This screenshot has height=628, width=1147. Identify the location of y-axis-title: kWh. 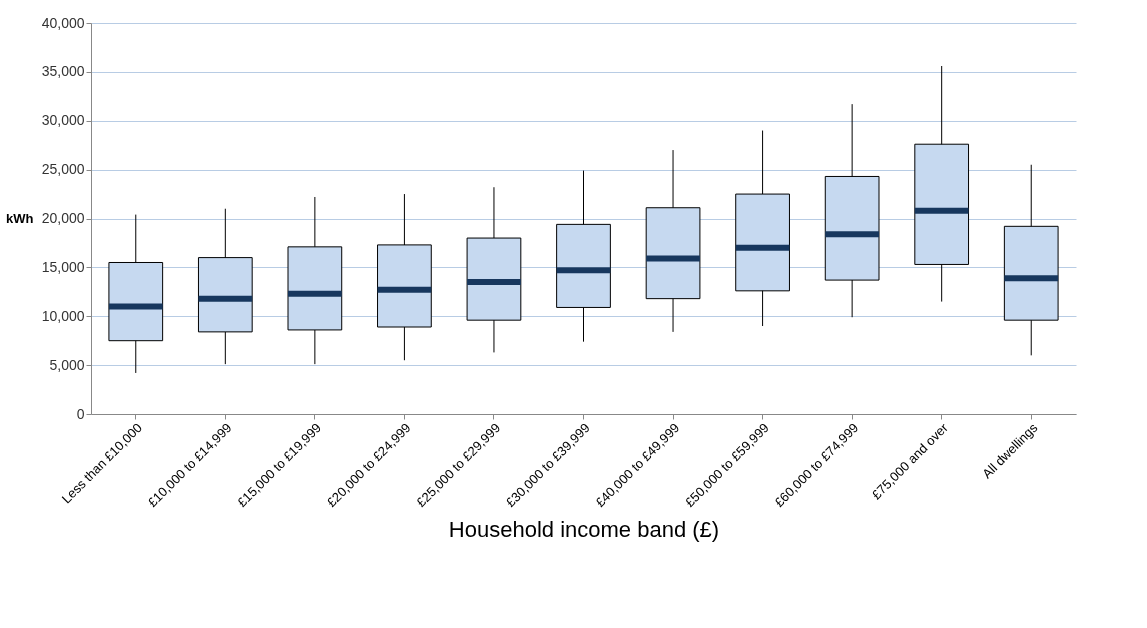
(20, 218).